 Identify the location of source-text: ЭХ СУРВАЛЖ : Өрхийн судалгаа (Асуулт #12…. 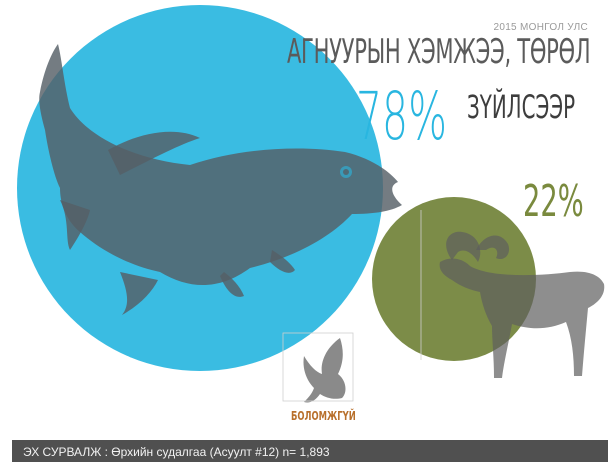
(176, 452).